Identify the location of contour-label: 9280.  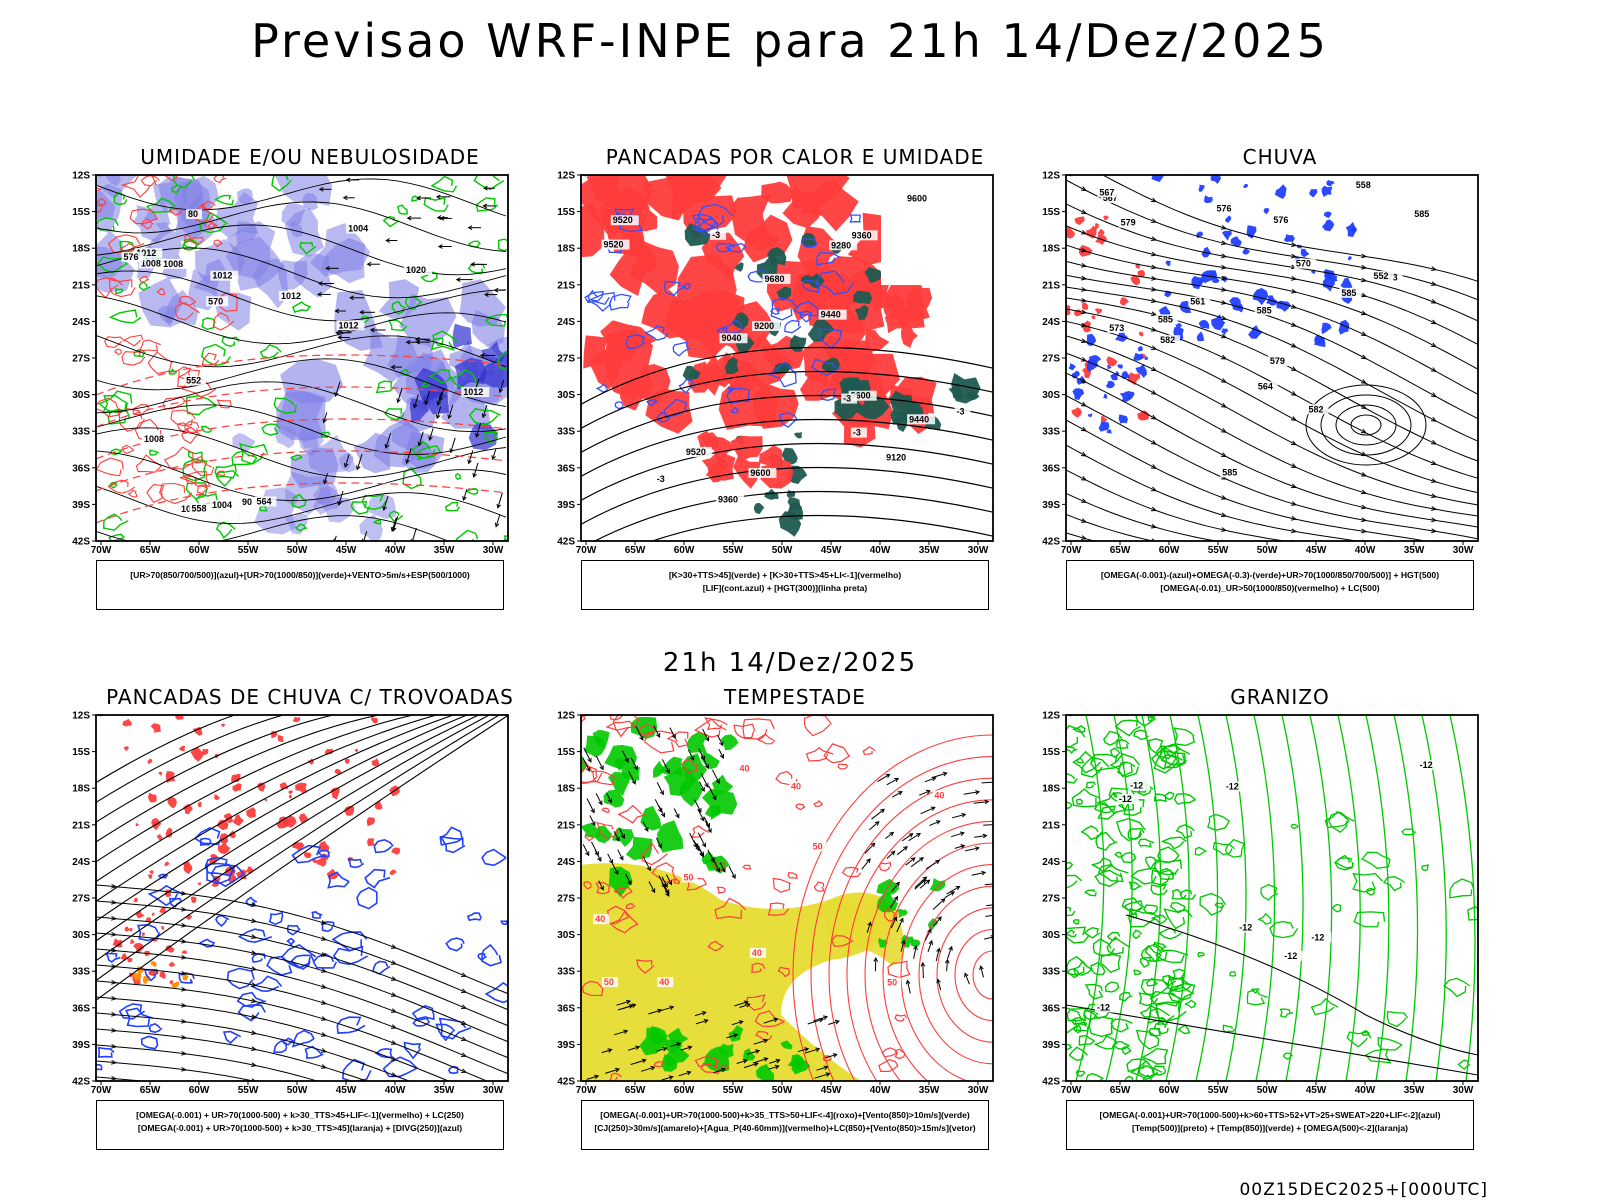
(841, 245).